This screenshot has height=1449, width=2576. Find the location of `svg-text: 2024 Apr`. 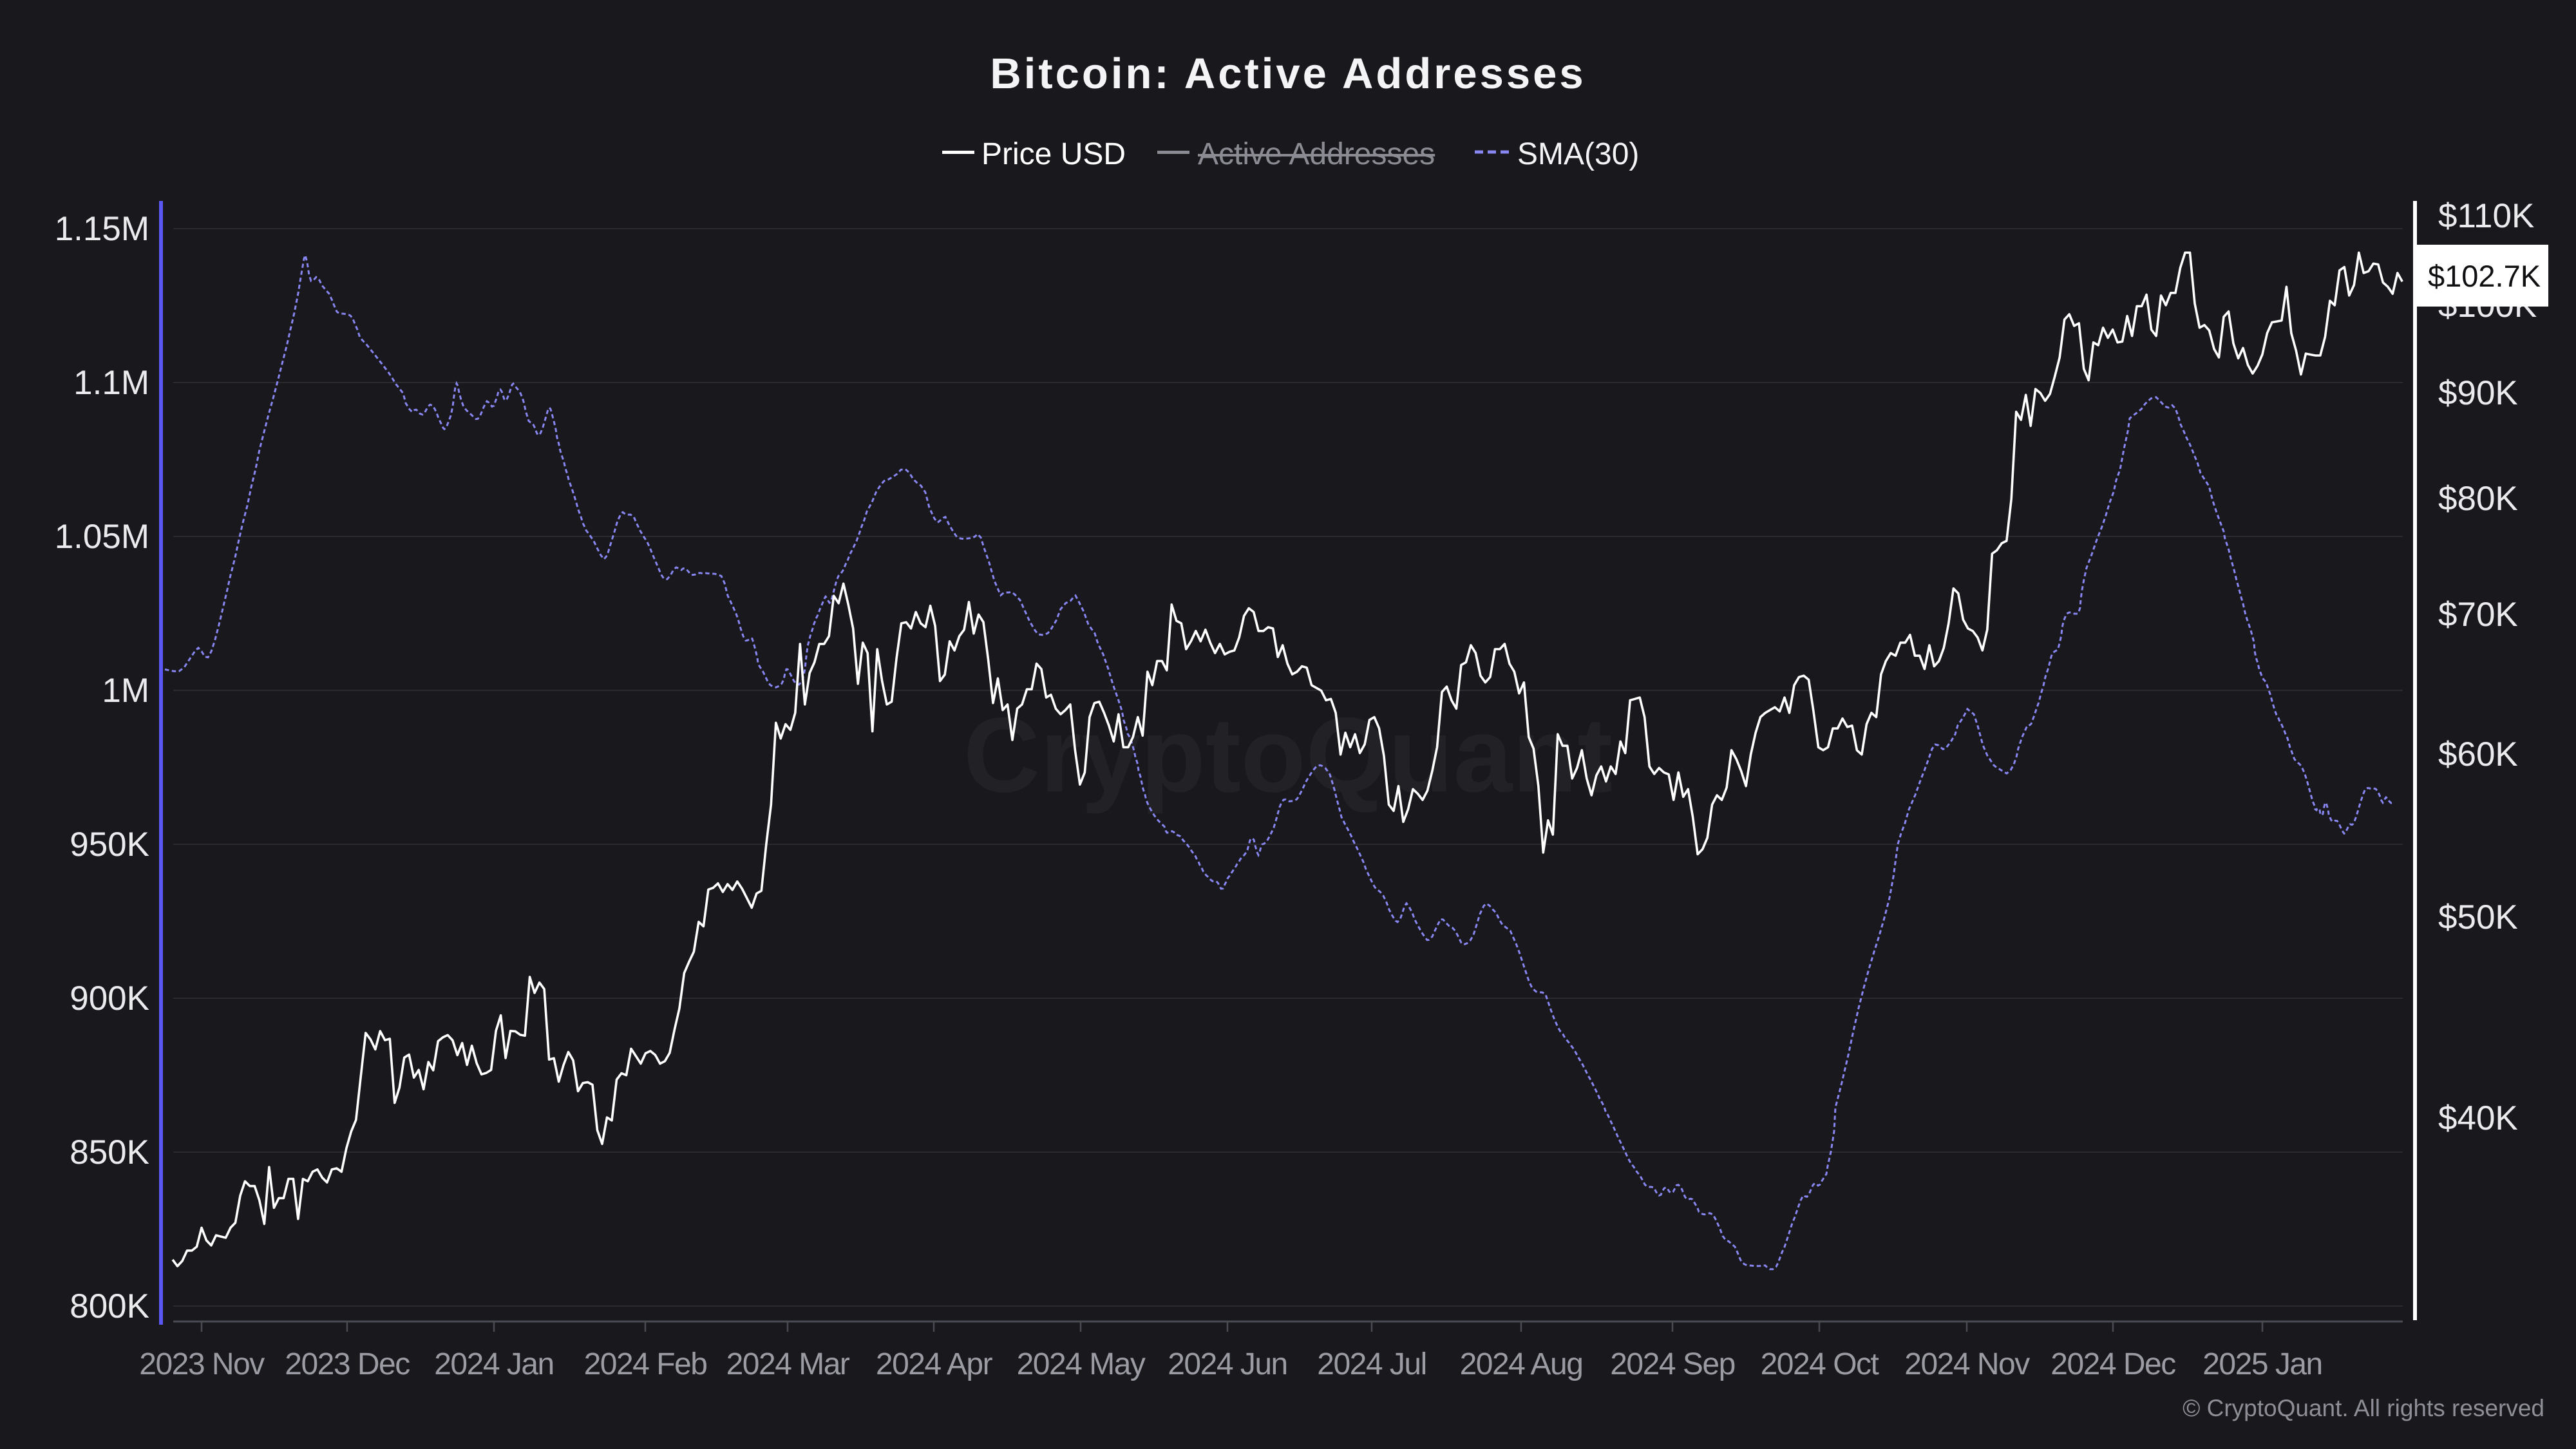

svg-text: 2024 Apr is located at coordinates (935, 1364).